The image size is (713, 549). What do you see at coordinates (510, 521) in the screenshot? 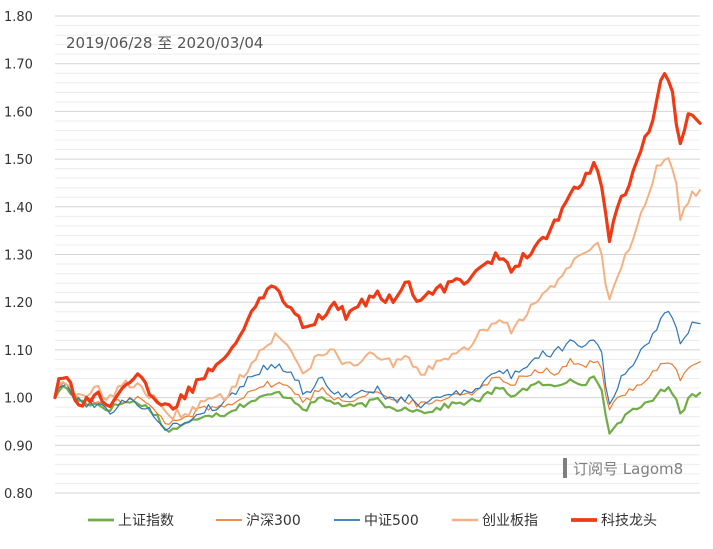
I see `legend-label: 创业板指` at bounding box center [510, 521].